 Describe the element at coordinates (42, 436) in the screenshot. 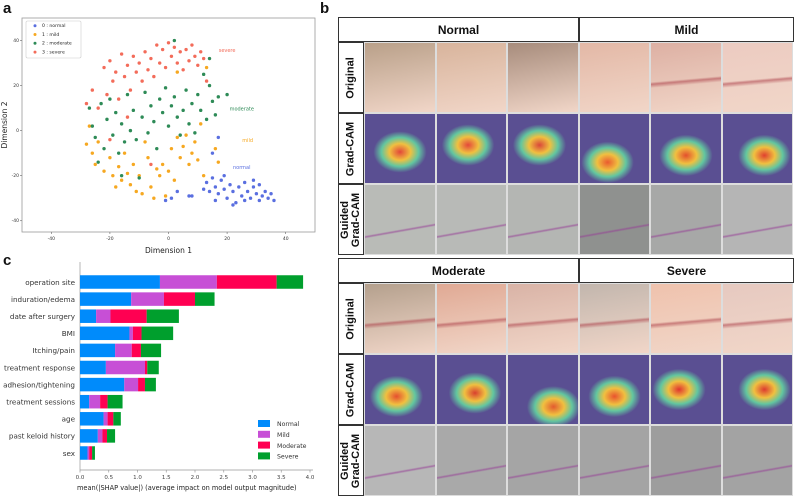

I see `feature-label: past keloid history` at that location.